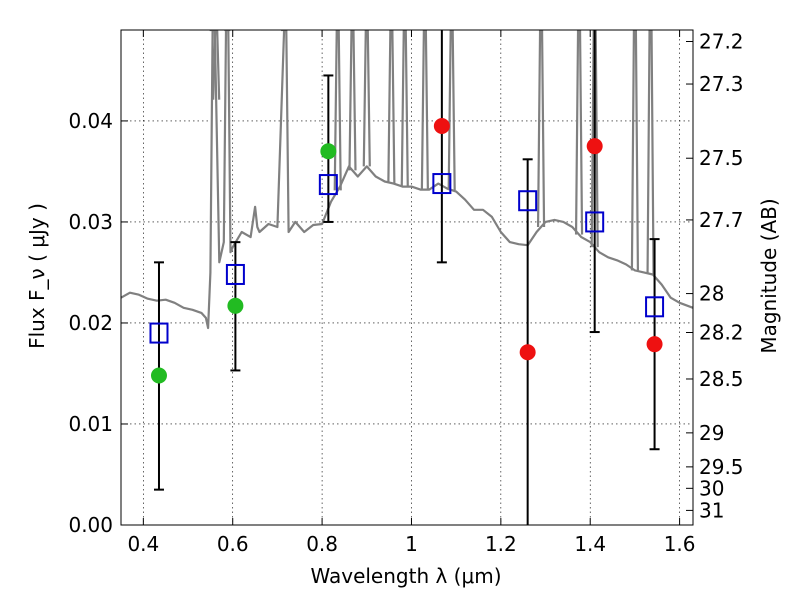 The image size is (800, 600). I want to click on y-tick-label: 0.00, so click(90, 525).